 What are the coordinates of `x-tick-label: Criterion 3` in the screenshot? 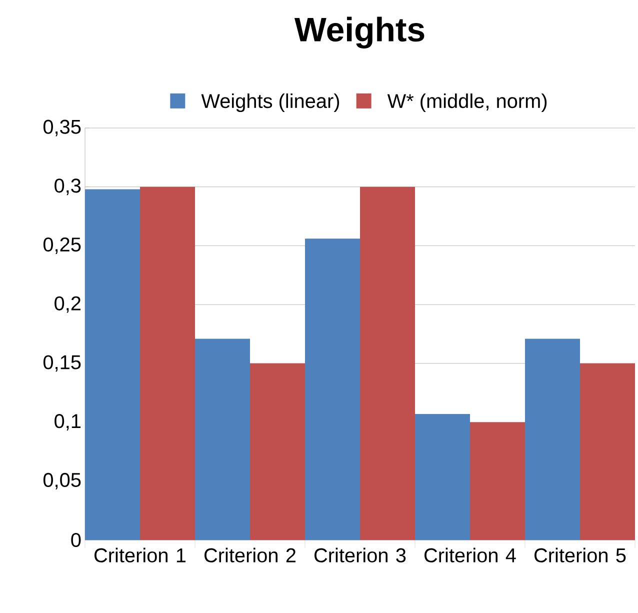 It's located at (360, 555).